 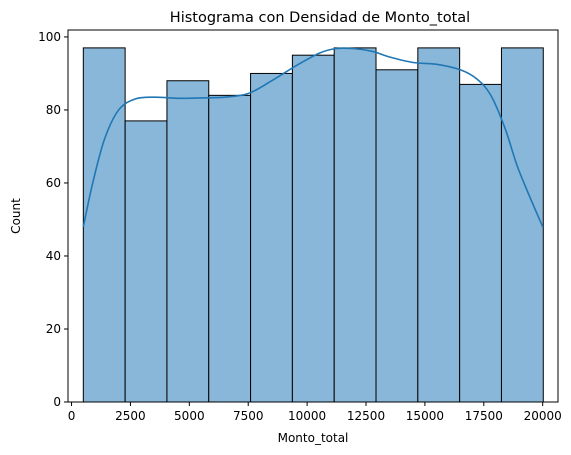 I want to click on y-tick-label: 60, so click(x=53, y=183).